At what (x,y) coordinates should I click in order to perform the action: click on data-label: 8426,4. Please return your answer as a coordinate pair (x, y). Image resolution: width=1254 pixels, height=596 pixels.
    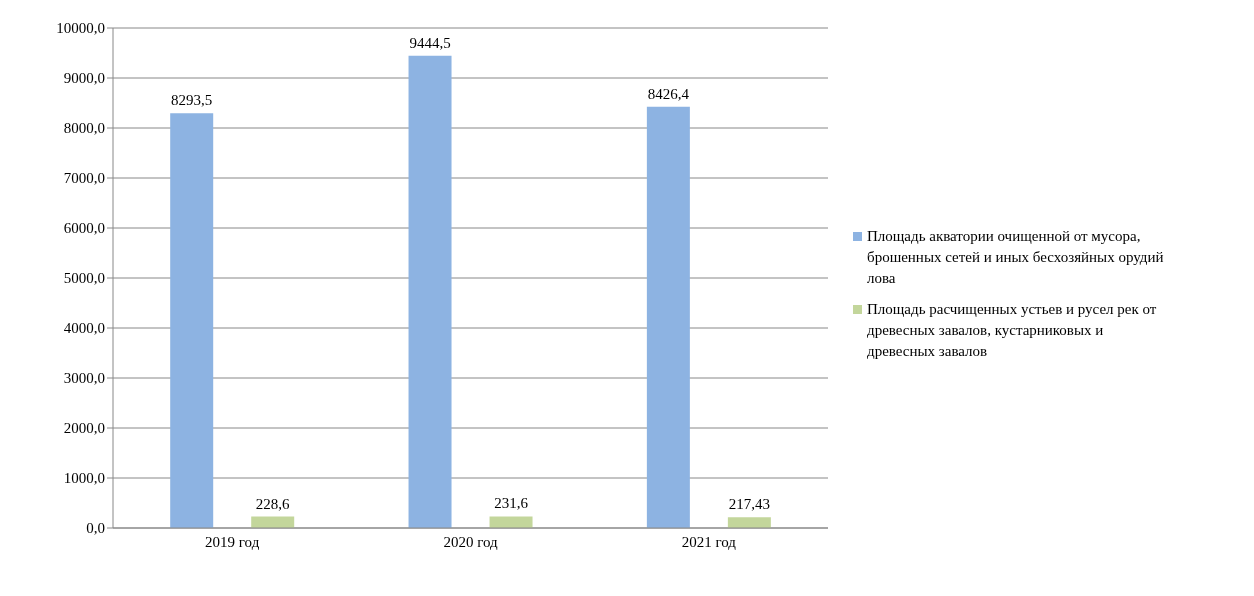
    Looking at the image, I should click on (668, 93).